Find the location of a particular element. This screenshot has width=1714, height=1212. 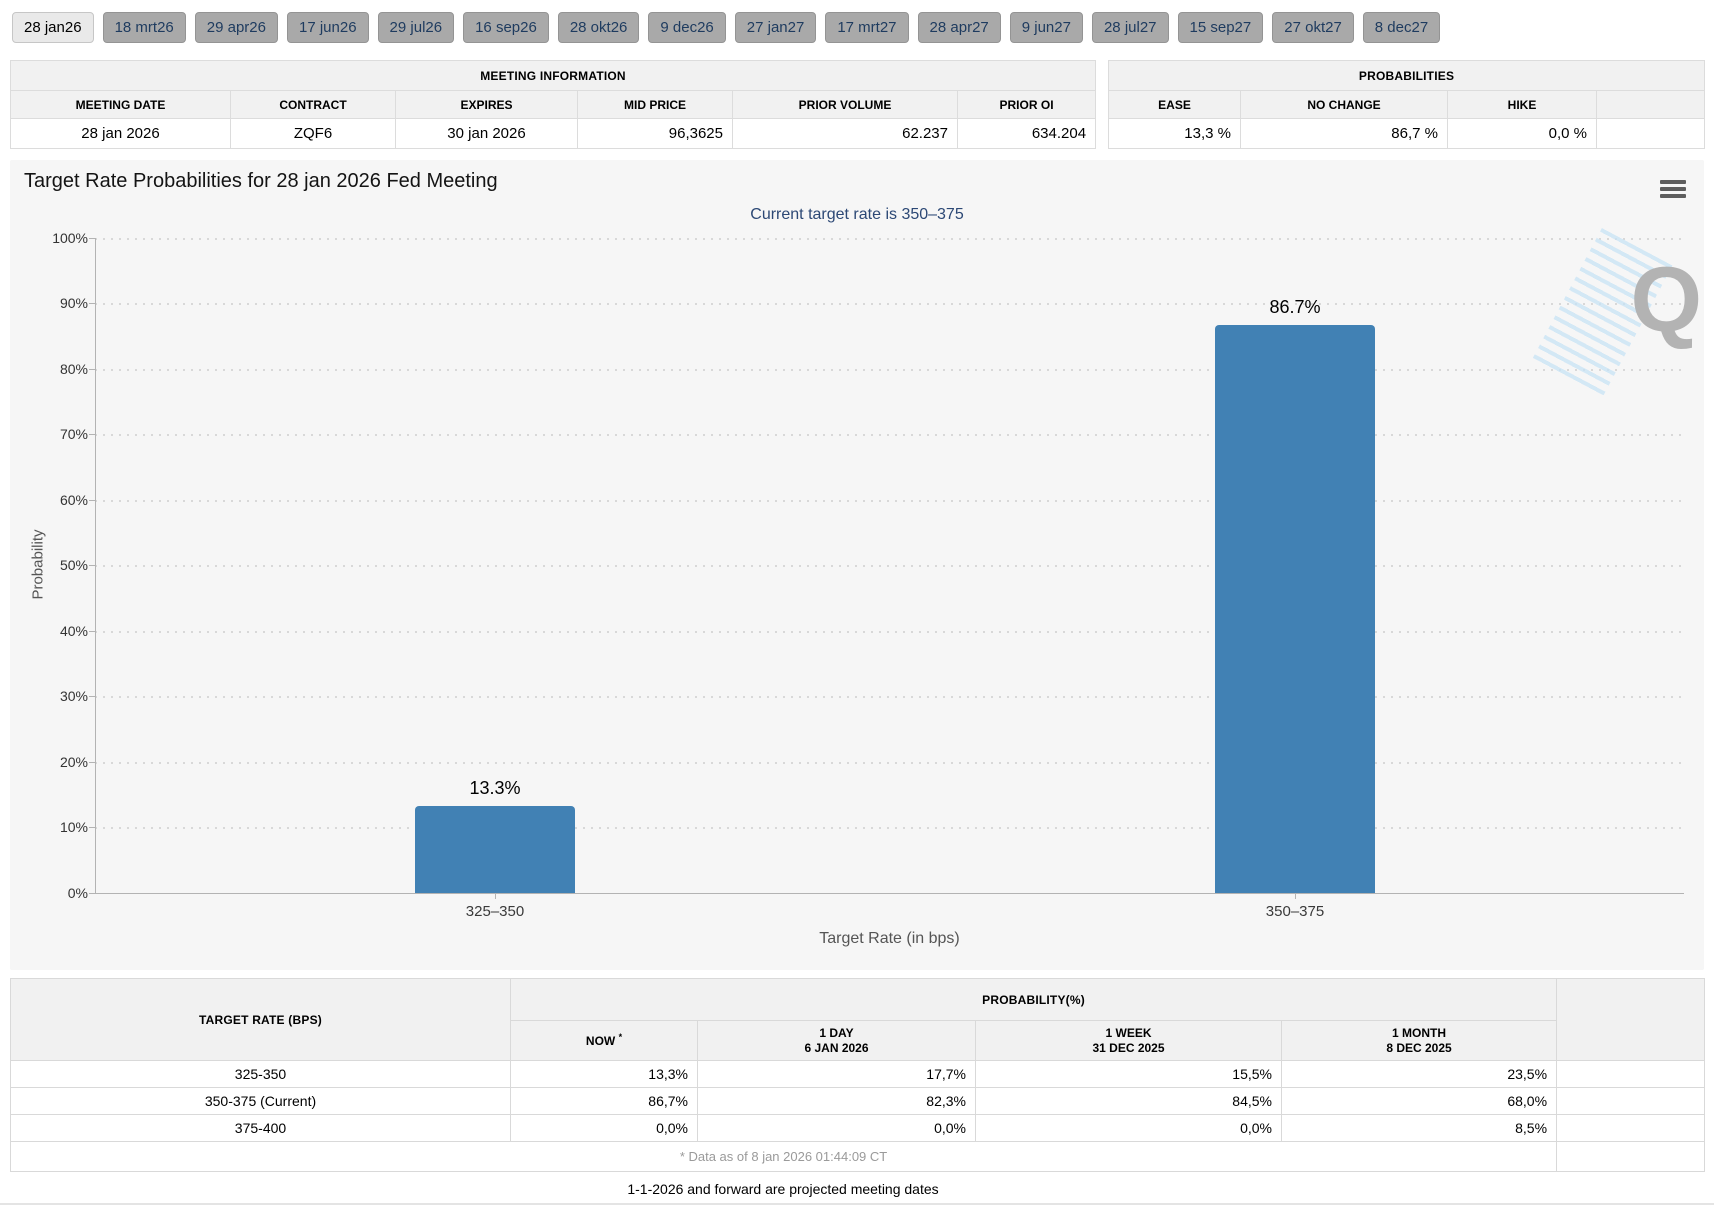

table-row: 375-400 0,0% 0,0% 0,0% 8,5% is located at coordinates (858, 1128).